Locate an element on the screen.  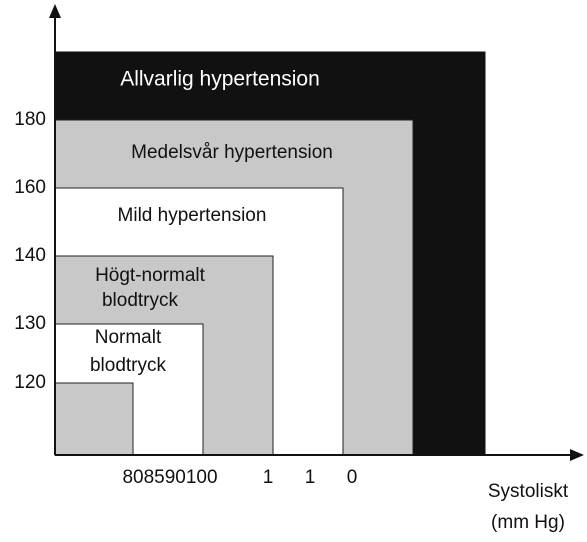
y-label: 130 is located at coordinates (30, 323).